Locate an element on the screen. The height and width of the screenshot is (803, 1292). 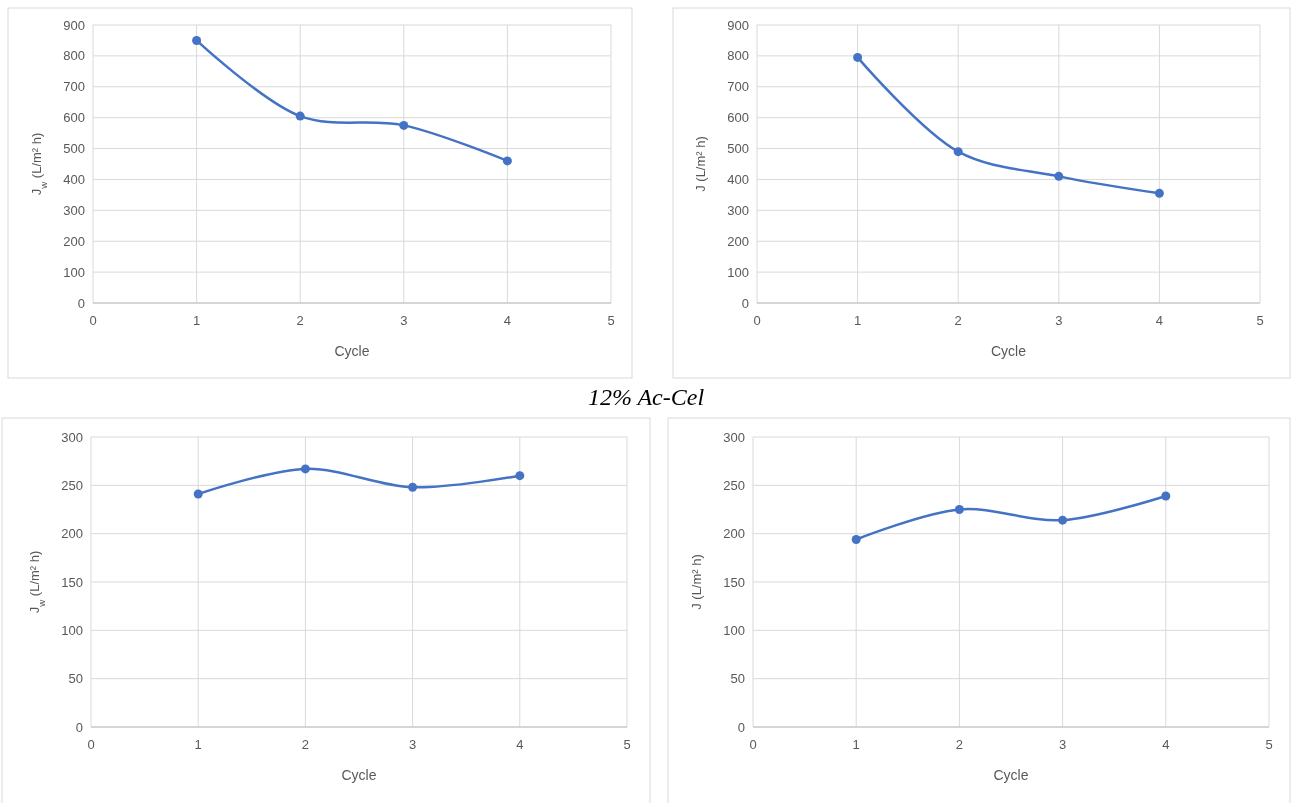
text: 12% Ac-Cel is located at coordinates (646, 397).